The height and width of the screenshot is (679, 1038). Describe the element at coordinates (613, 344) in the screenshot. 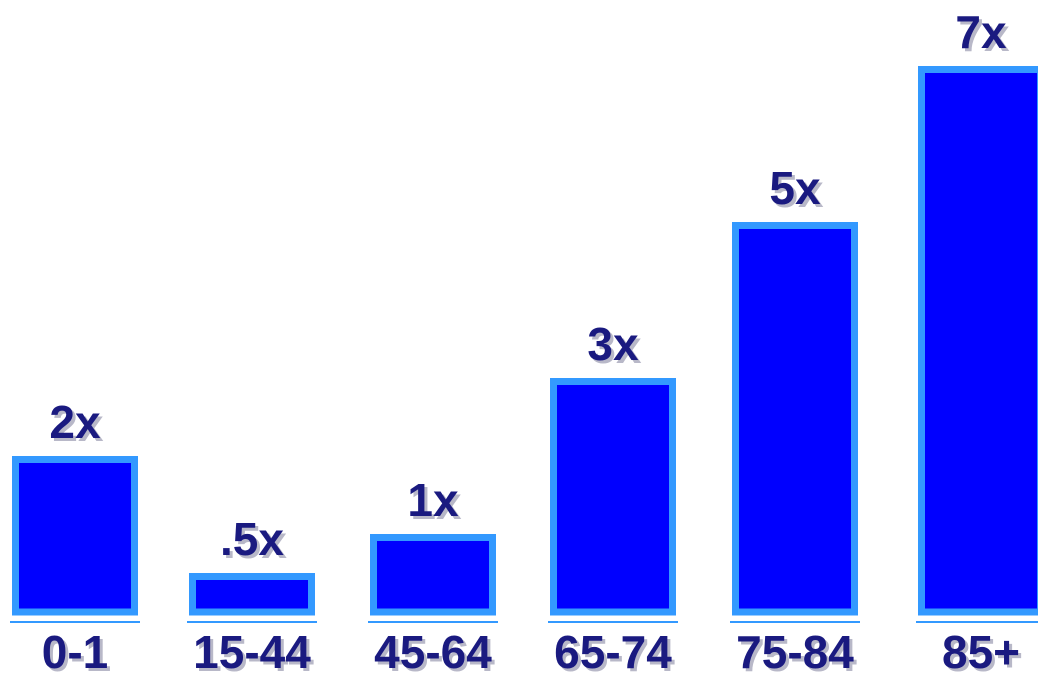

I see `data-label-65-74: 3x` at that location.